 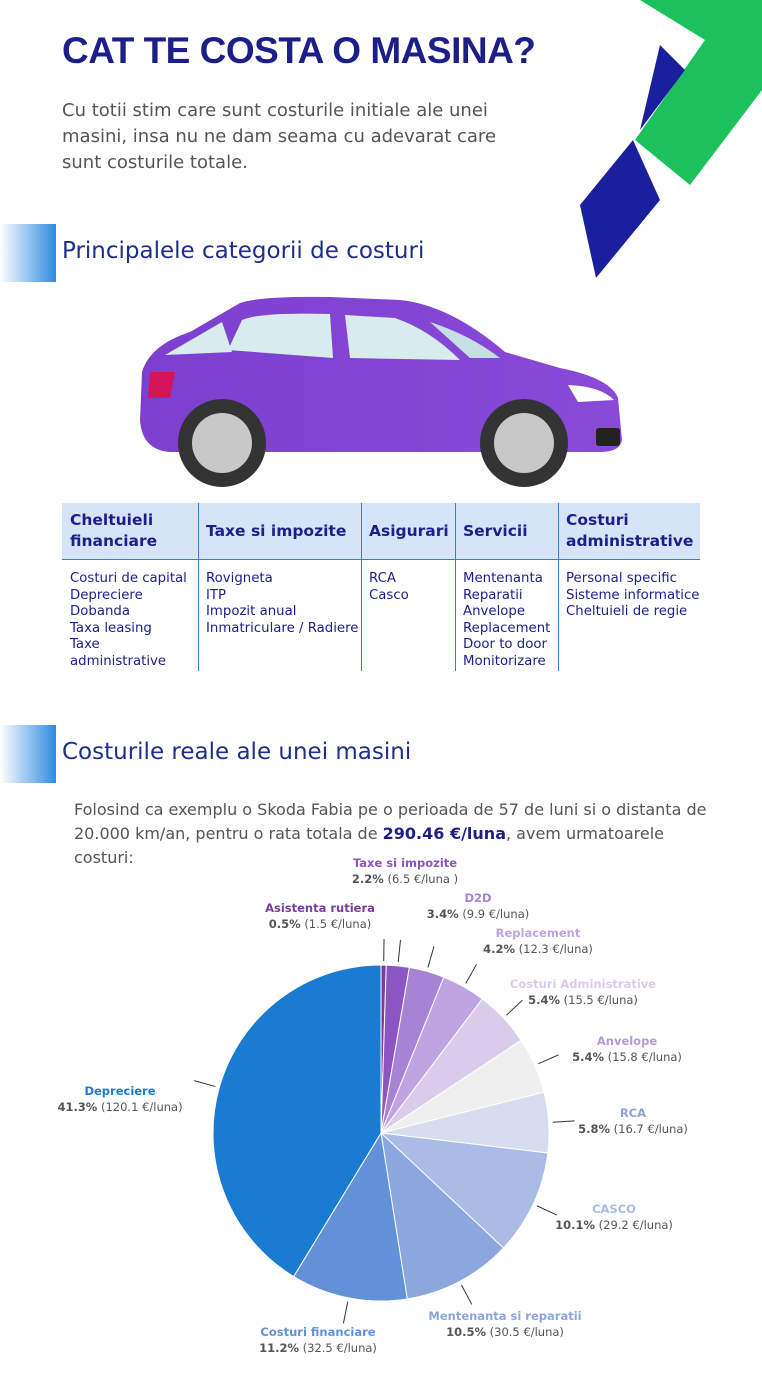 I want to click on table-item: Taxe administrative, so click(x=118, y=653).